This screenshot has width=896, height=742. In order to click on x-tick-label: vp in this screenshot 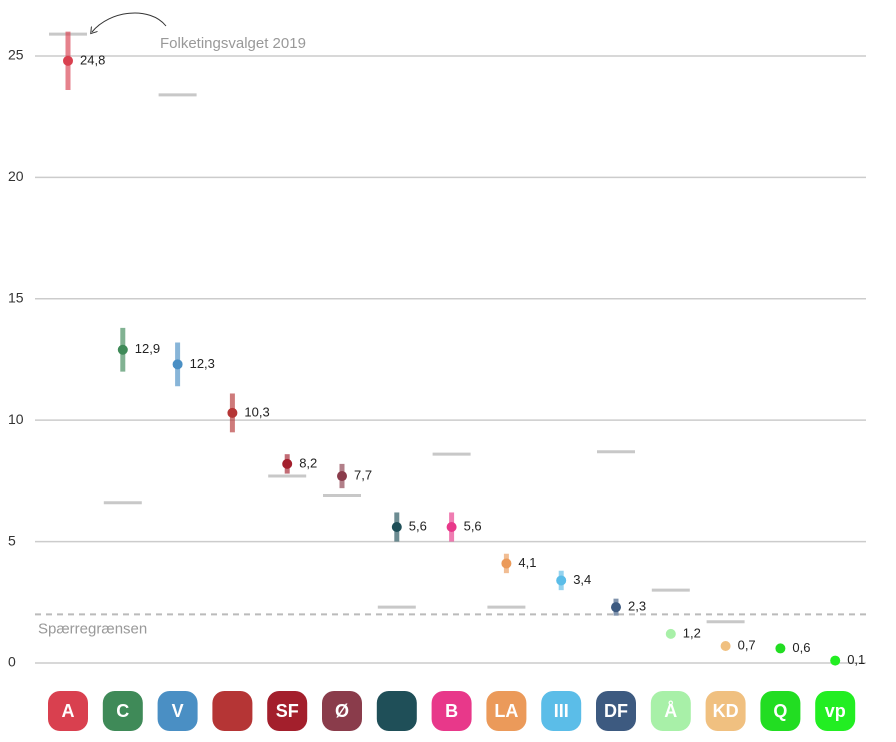, I will do `click(835, 711)`.